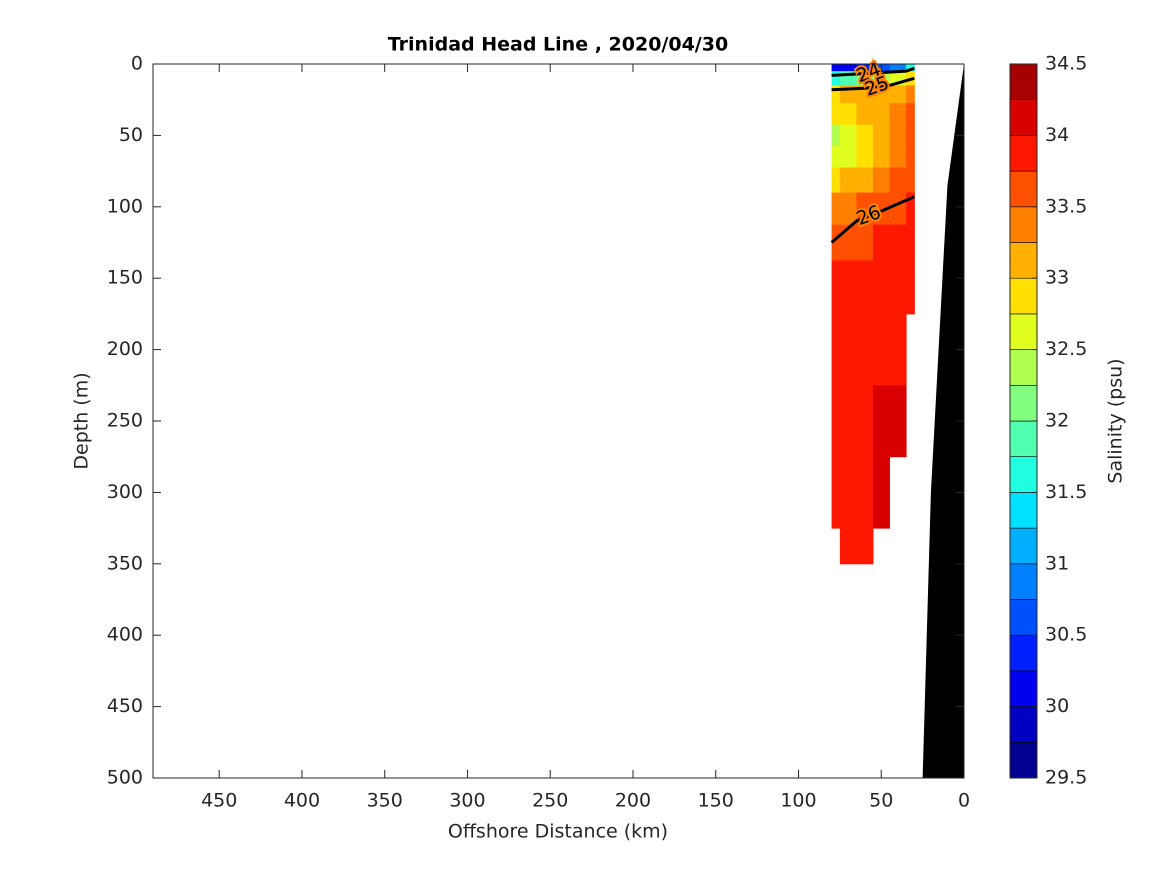  What do you see at coordinates (125, 349) in the screenshot?
I see `y-tick-label: 200` at bounding box center [125, 349].